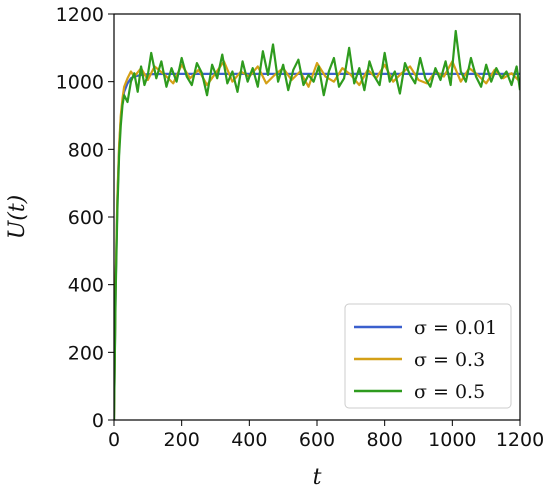 The image size is (550, 494). Describe the element at coordinates (249, 440) in the screenshot. I see `x-tick-label-2: 400` at that location.